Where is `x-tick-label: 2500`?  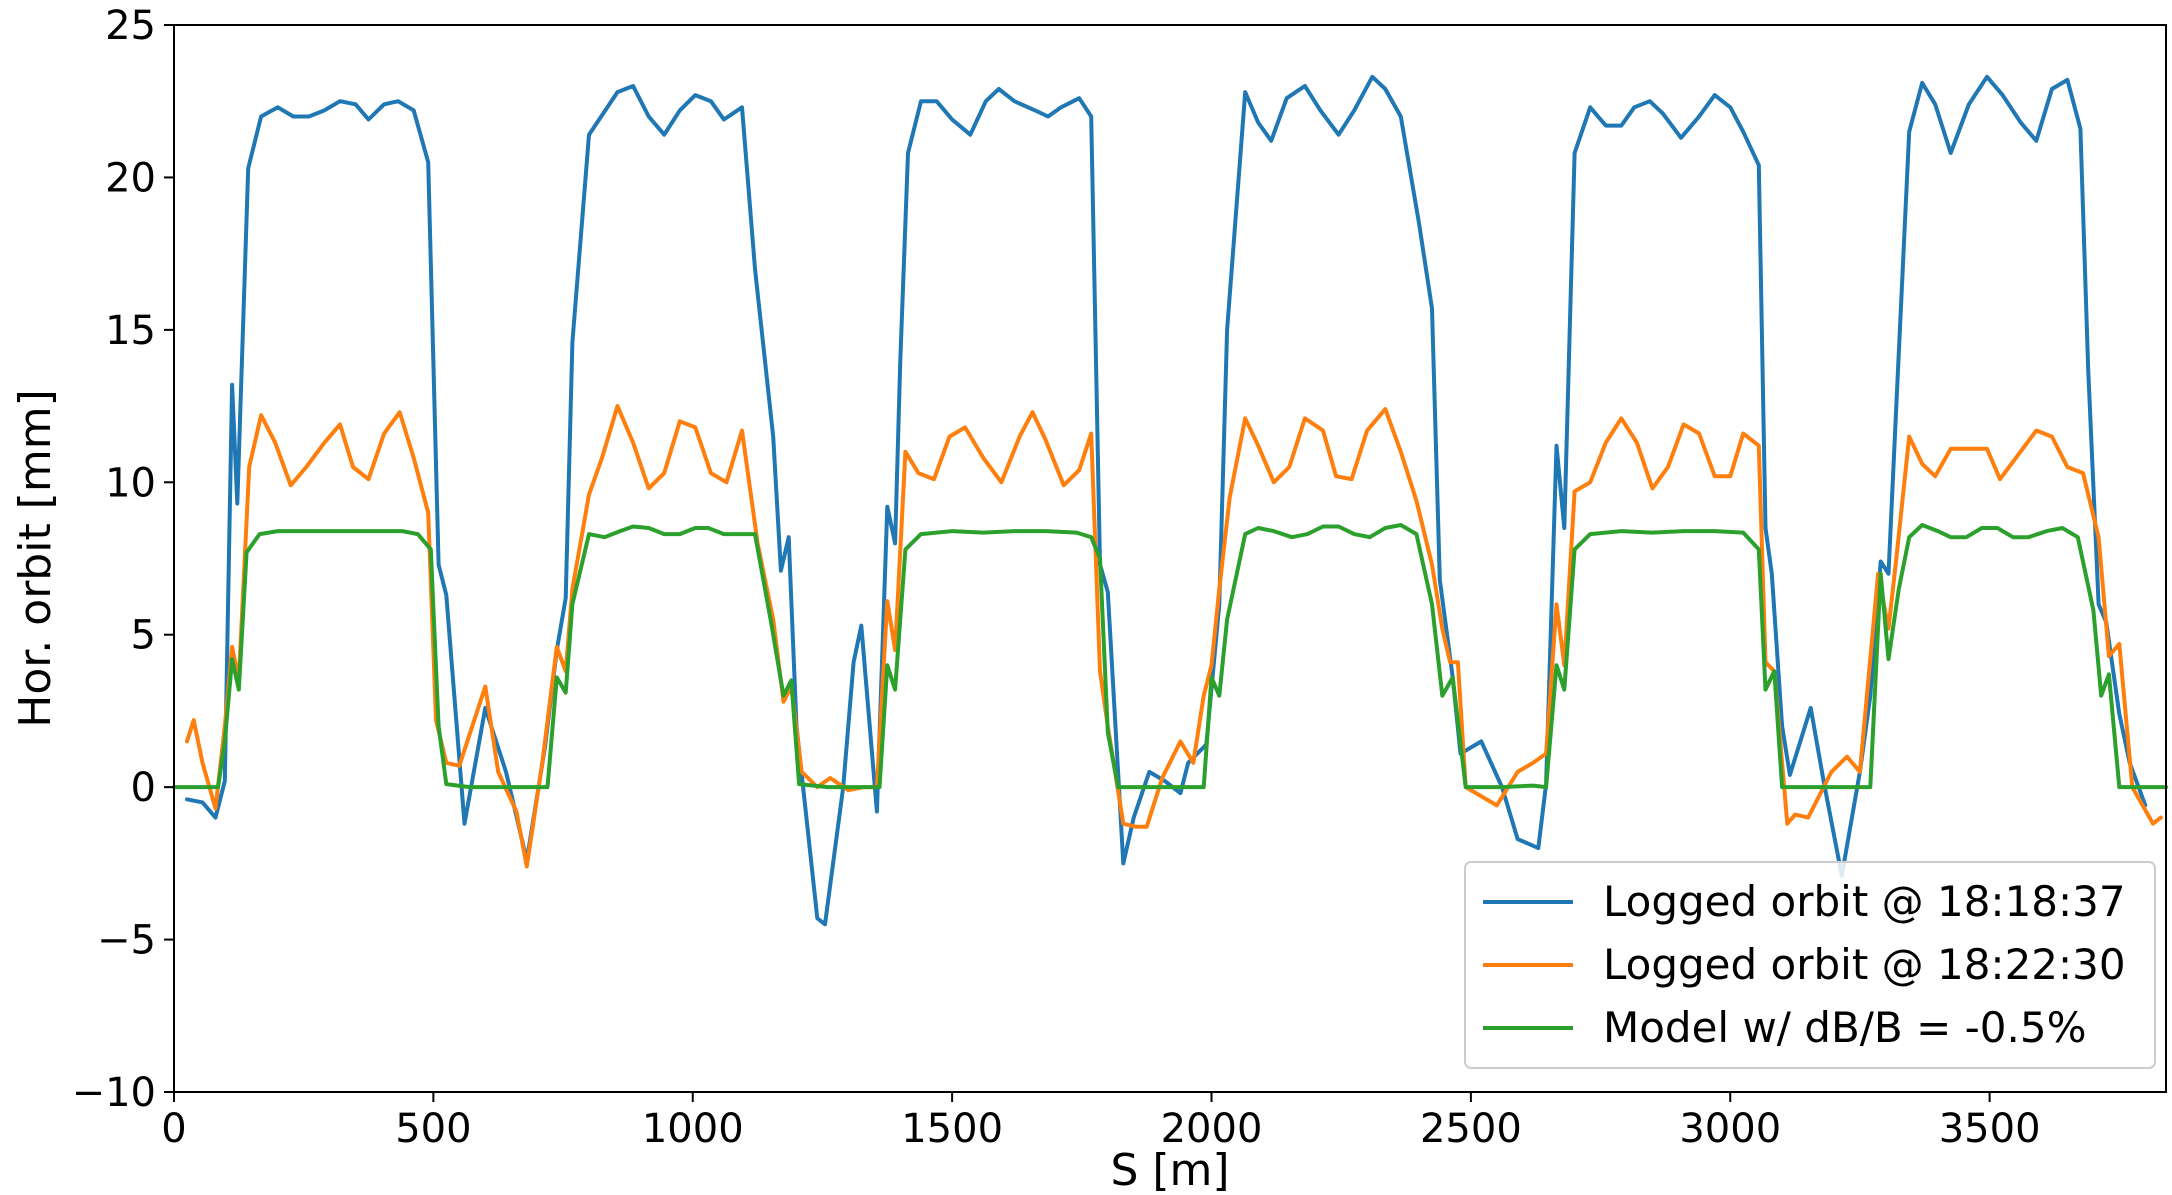 x-tick-label: 2500 is located at coordinates (1471, 1129).